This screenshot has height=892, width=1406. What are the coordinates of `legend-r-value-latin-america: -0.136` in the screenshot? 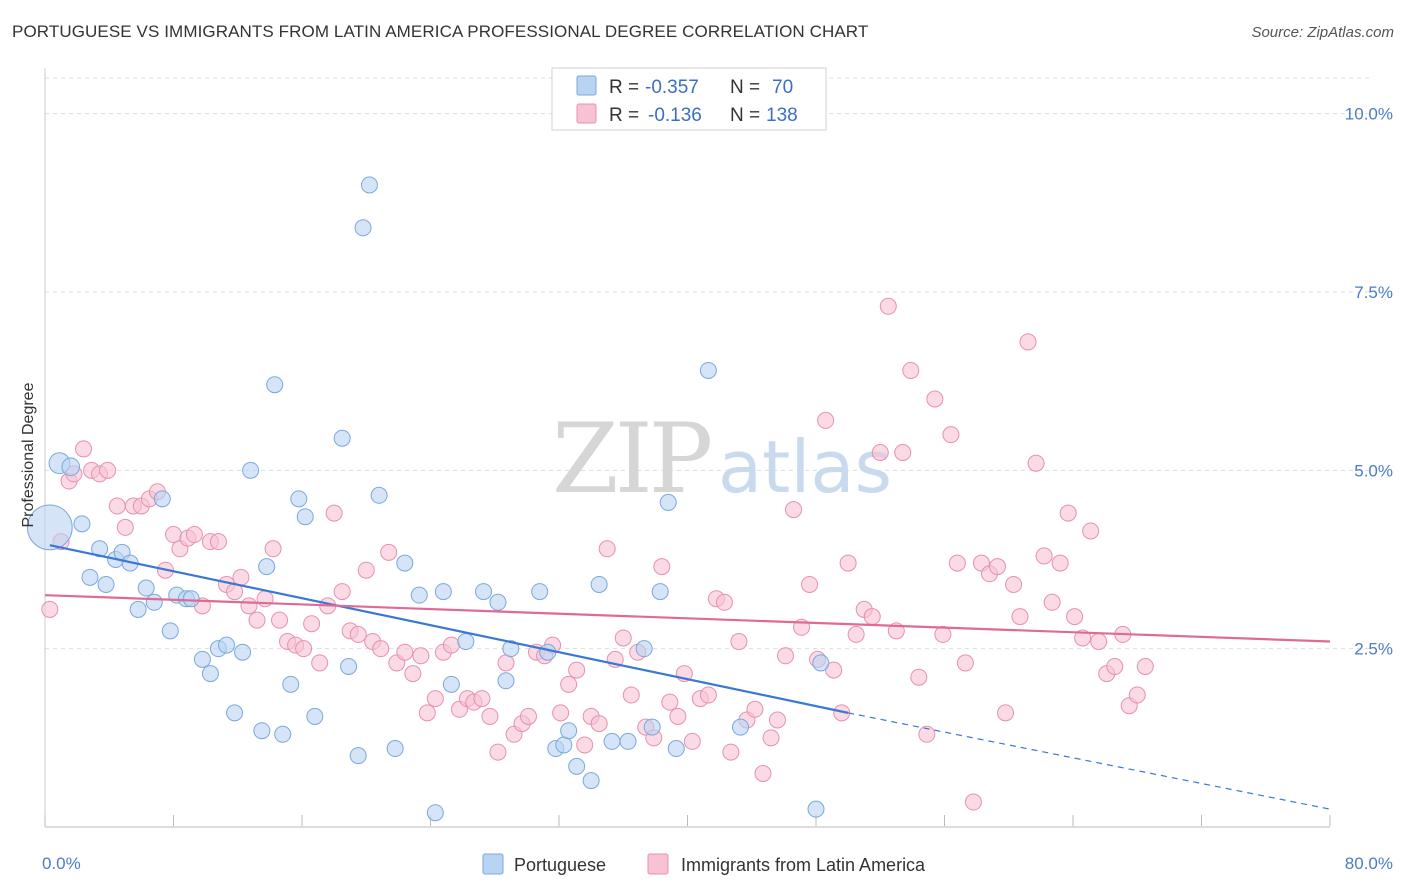 It's located at (675, 115).